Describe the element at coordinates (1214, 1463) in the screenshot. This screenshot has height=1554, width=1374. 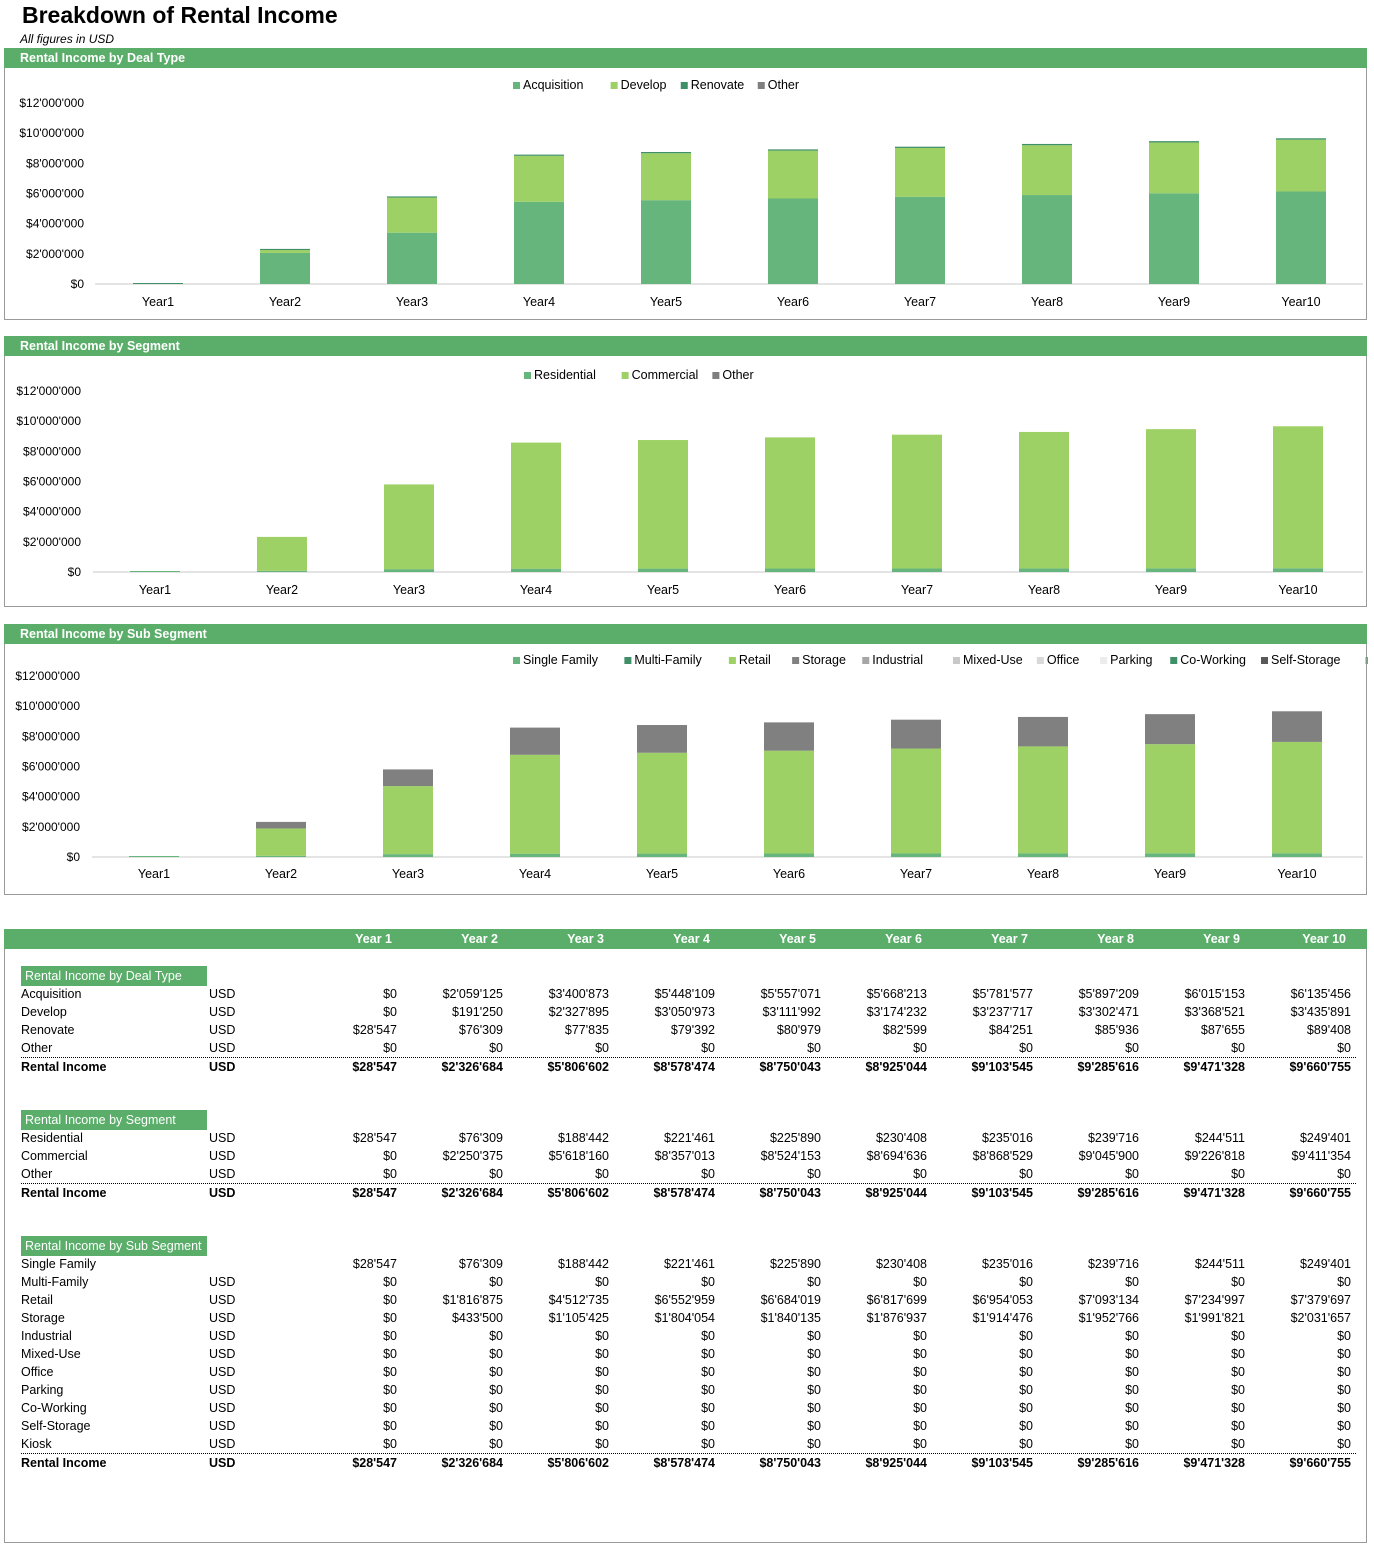
I see `cell-value: $9'471'328` at that location.